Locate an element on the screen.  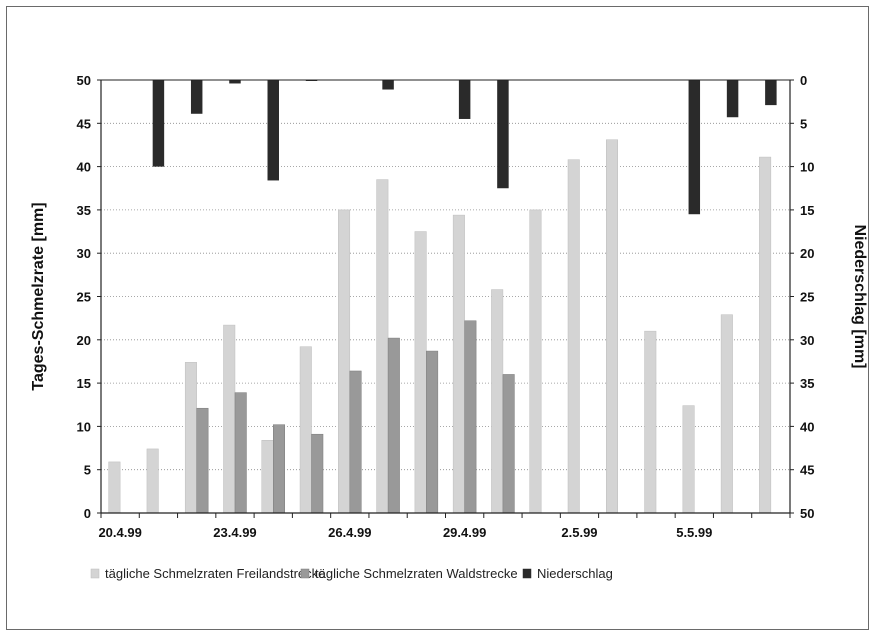
y-tick-label: 0 is located at coordinates (87, 513).